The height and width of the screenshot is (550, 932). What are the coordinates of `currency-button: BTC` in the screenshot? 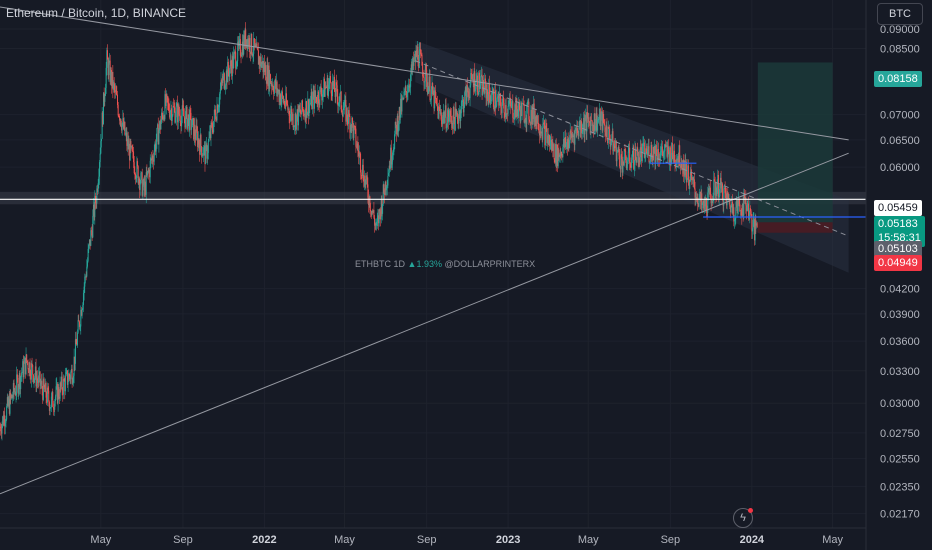 It's located at (900, 14).